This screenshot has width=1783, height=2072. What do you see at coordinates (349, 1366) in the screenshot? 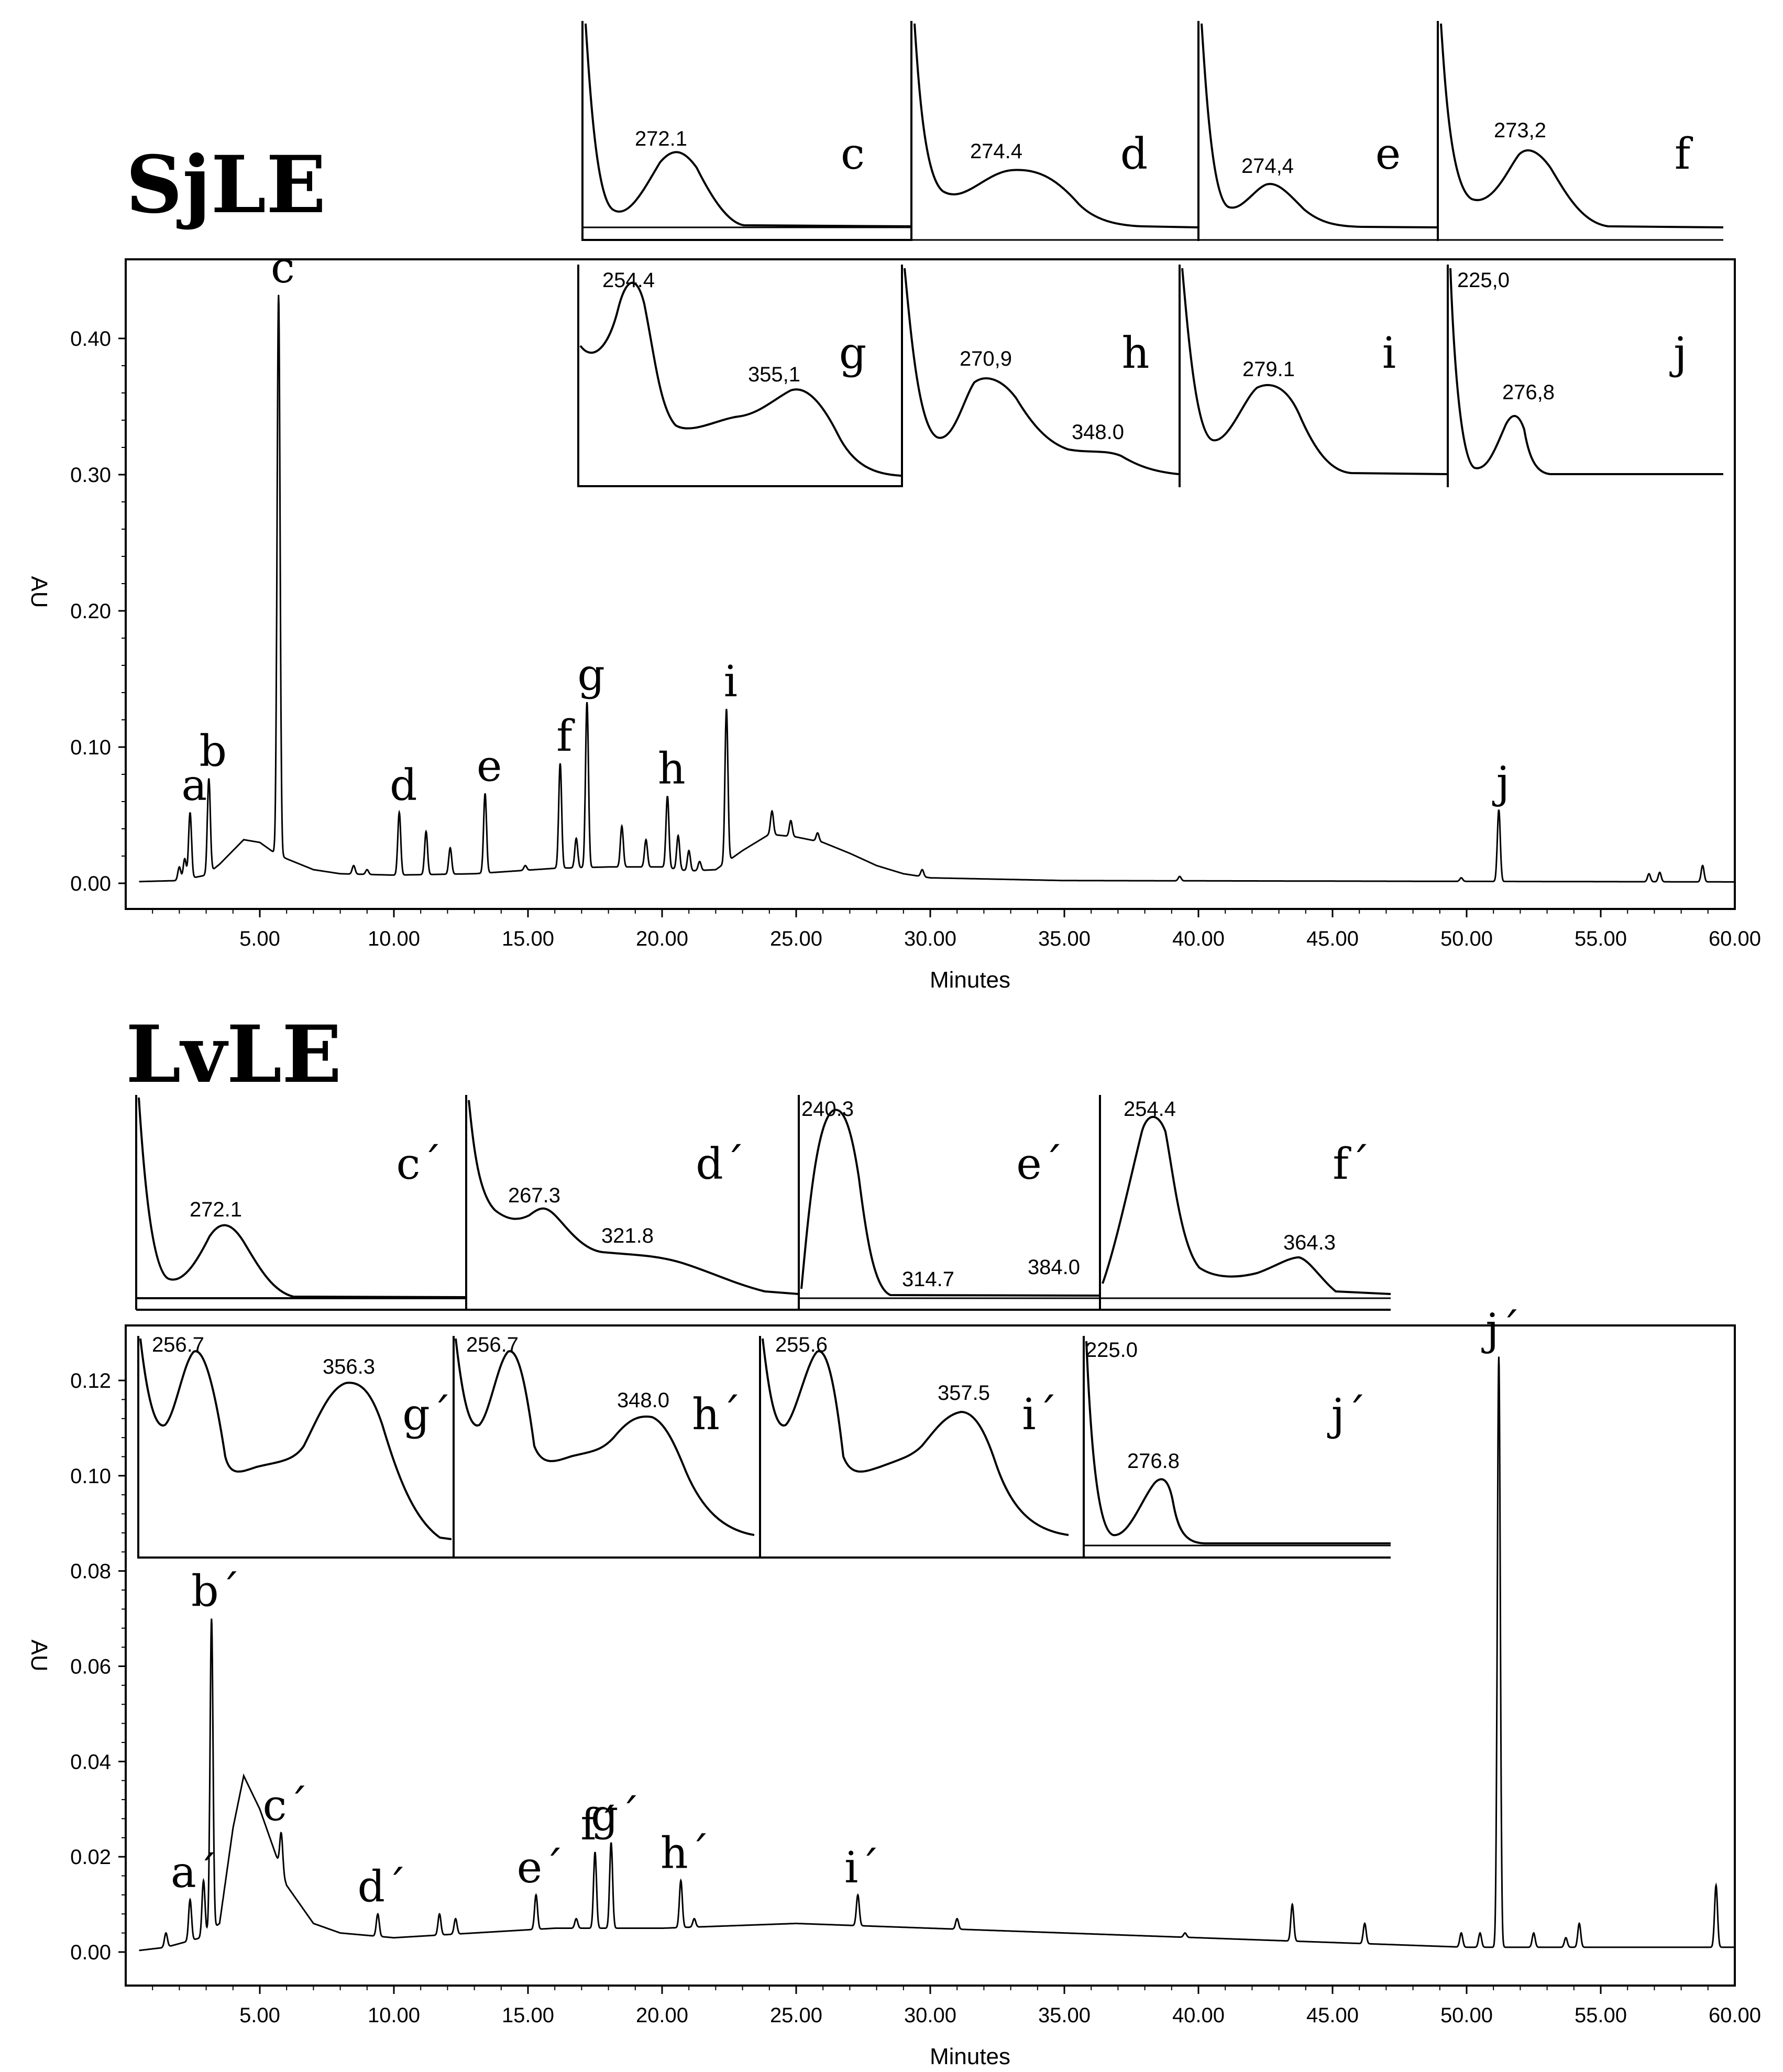
I see `uv-inset-g-prime-max-2: 356.3` at bounding box center [349, 1366].